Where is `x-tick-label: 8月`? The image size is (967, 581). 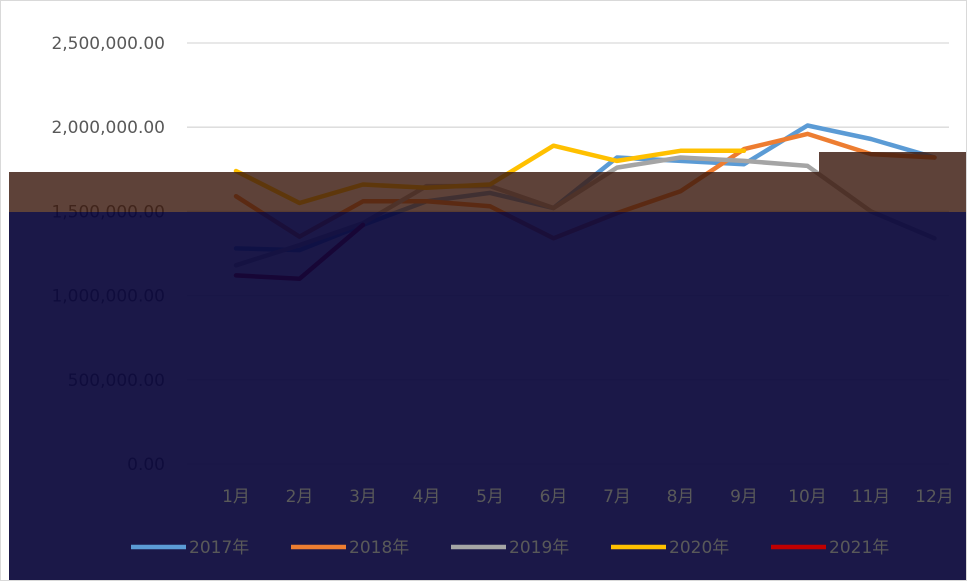
x-tick-label: 8月 is located at coordinates (681, 497).